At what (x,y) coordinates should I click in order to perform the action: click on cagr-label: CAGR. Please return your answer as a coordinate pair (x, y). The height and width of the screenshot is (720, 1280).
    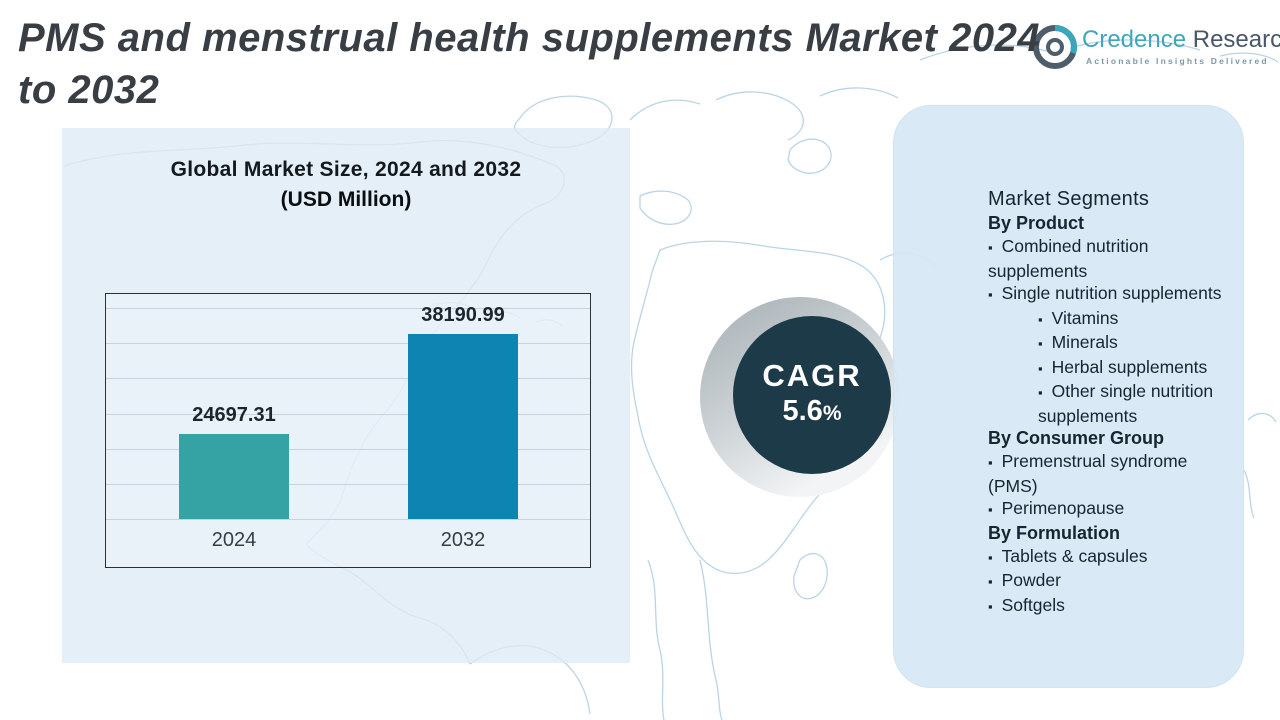
    Looking at the image, I should click on (812, 375).